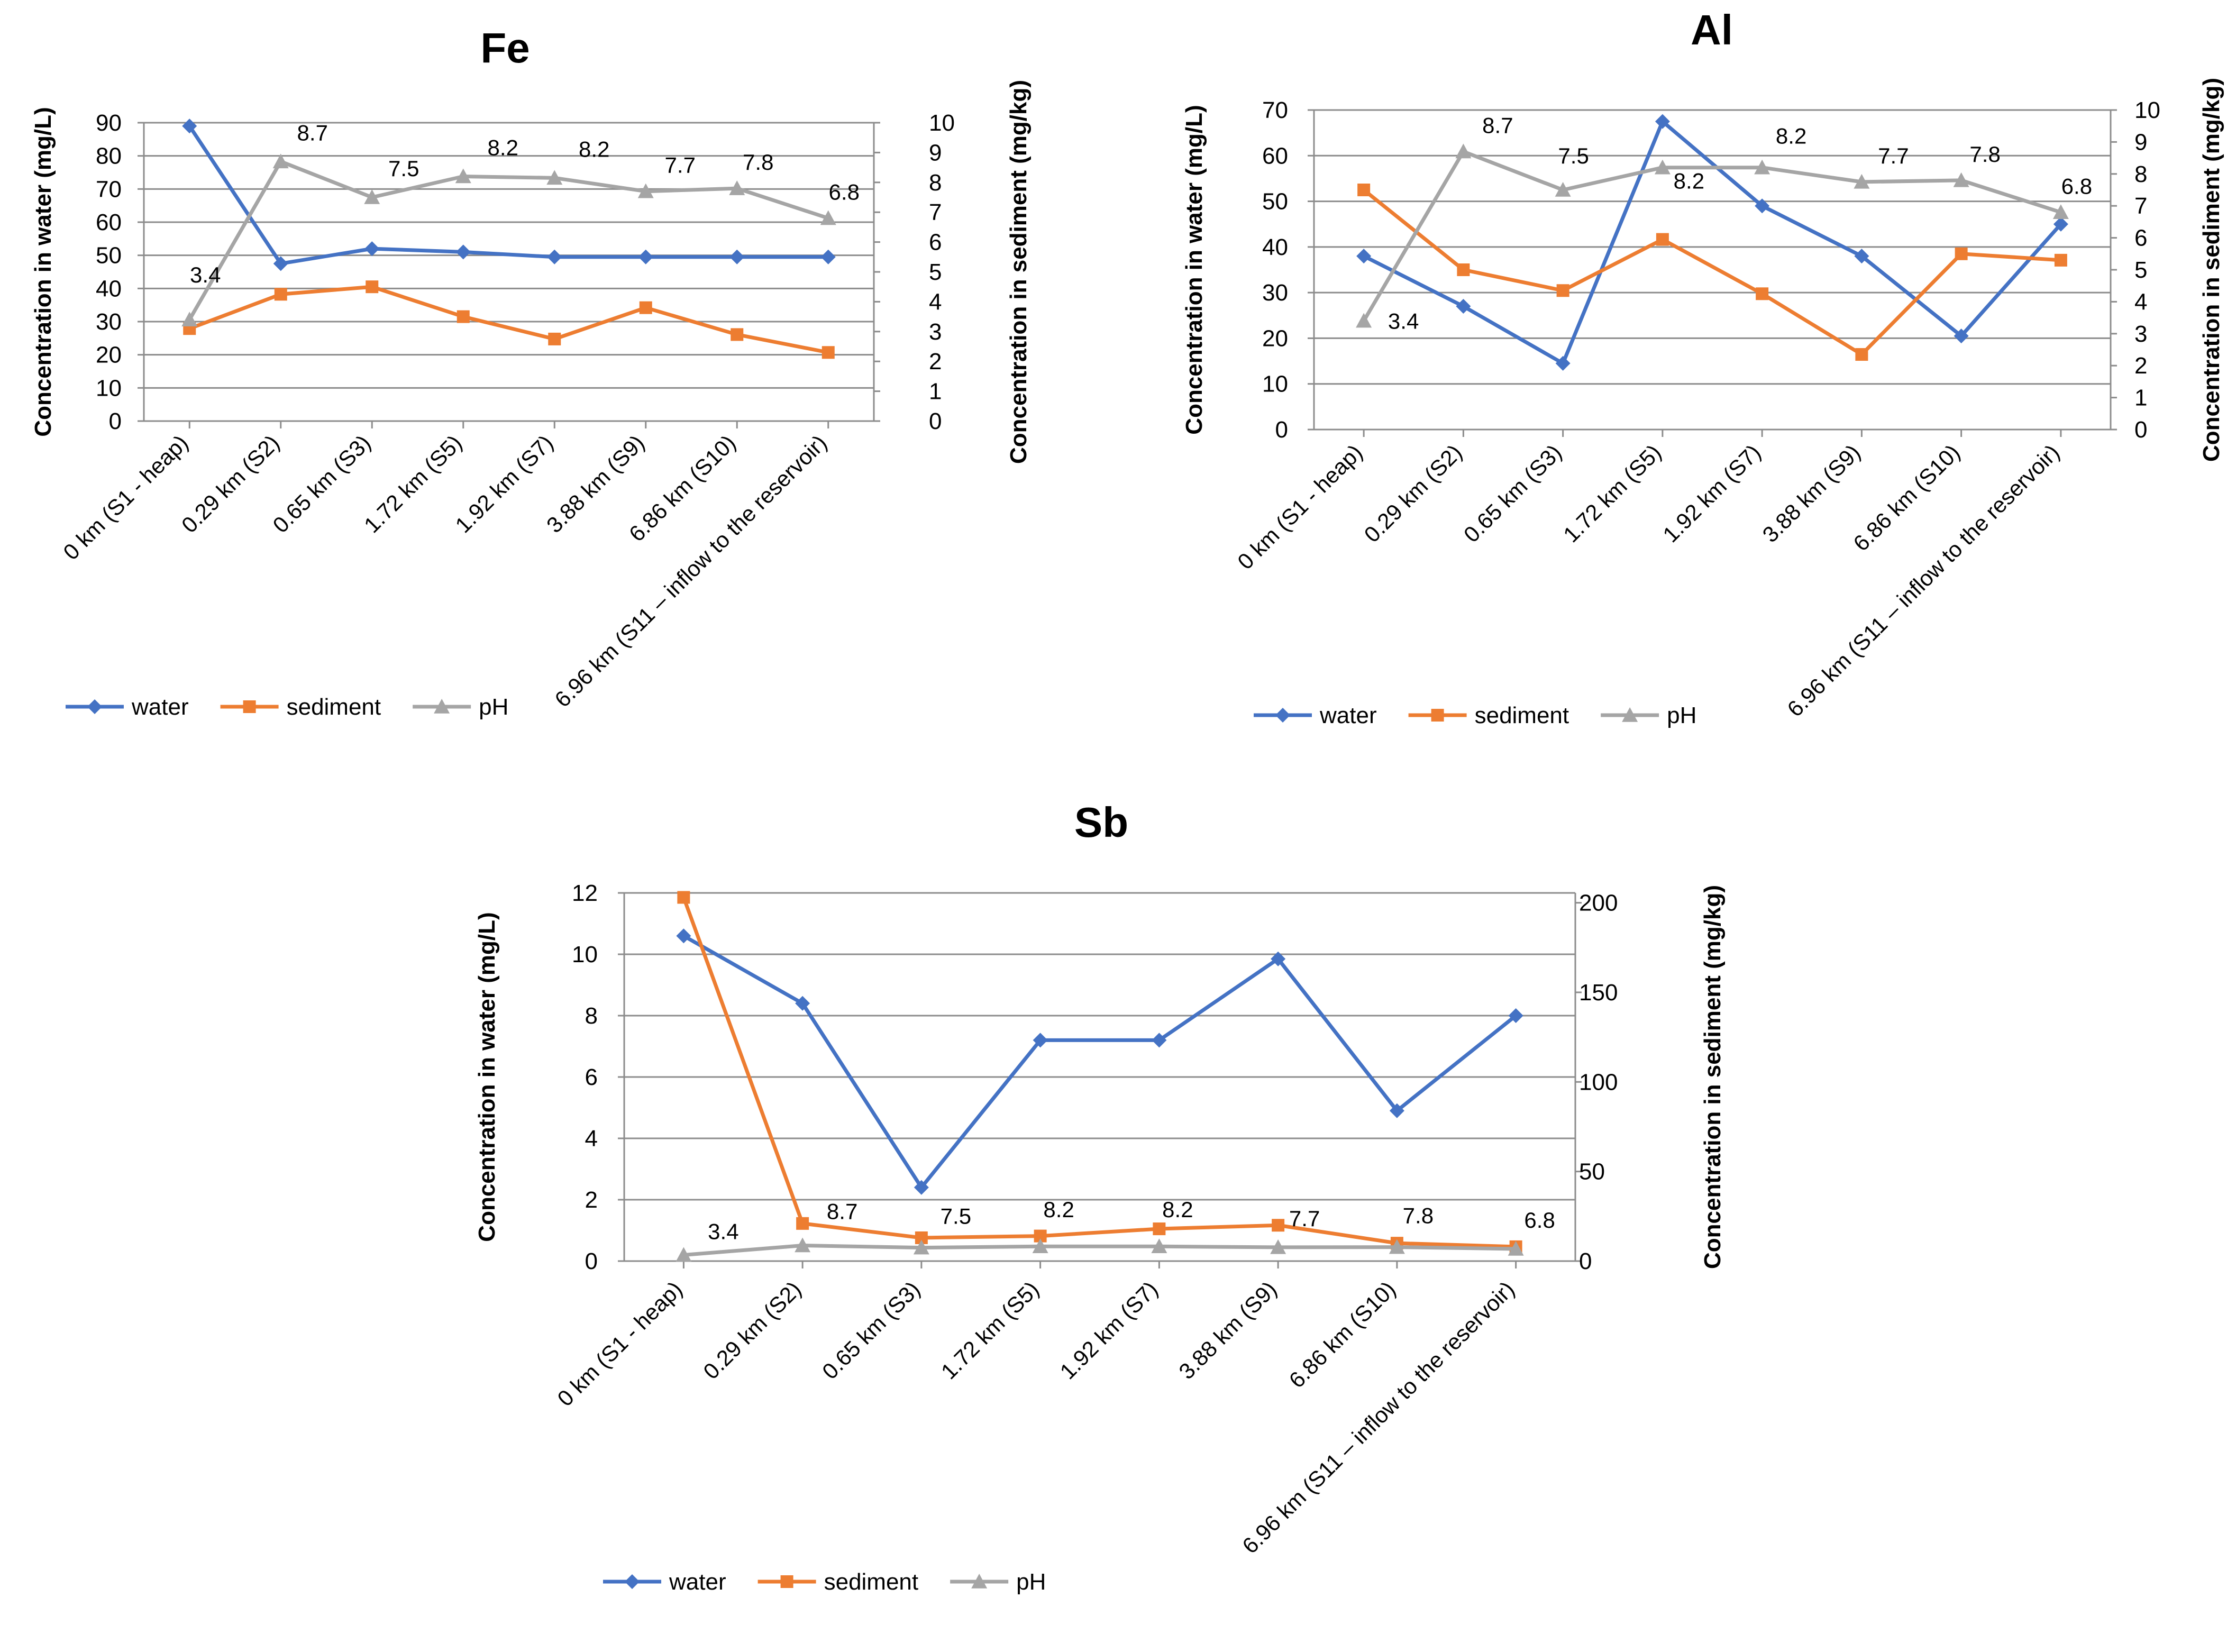 The width and height of the screenshot is (2236, 1652). Describe the element at coordinates (1539, 1220) in the screenshot. I see `data-label: 6.8` at that location.